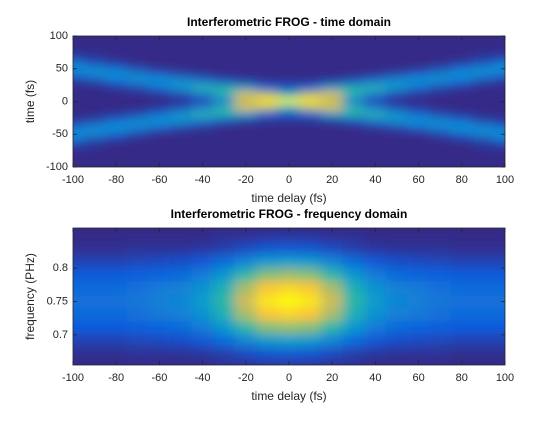 The width and height of the screenshot is (560, 425). Describe the element at coordinates (289, 378) in the screenshot. I see `x-tick-label: 0` at that location.